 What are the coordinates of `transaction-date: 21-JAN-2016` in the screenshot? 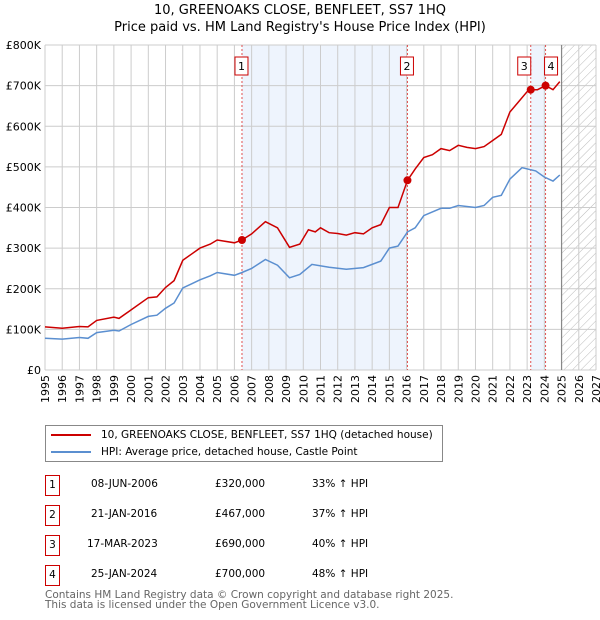 It's located at (124, 514).